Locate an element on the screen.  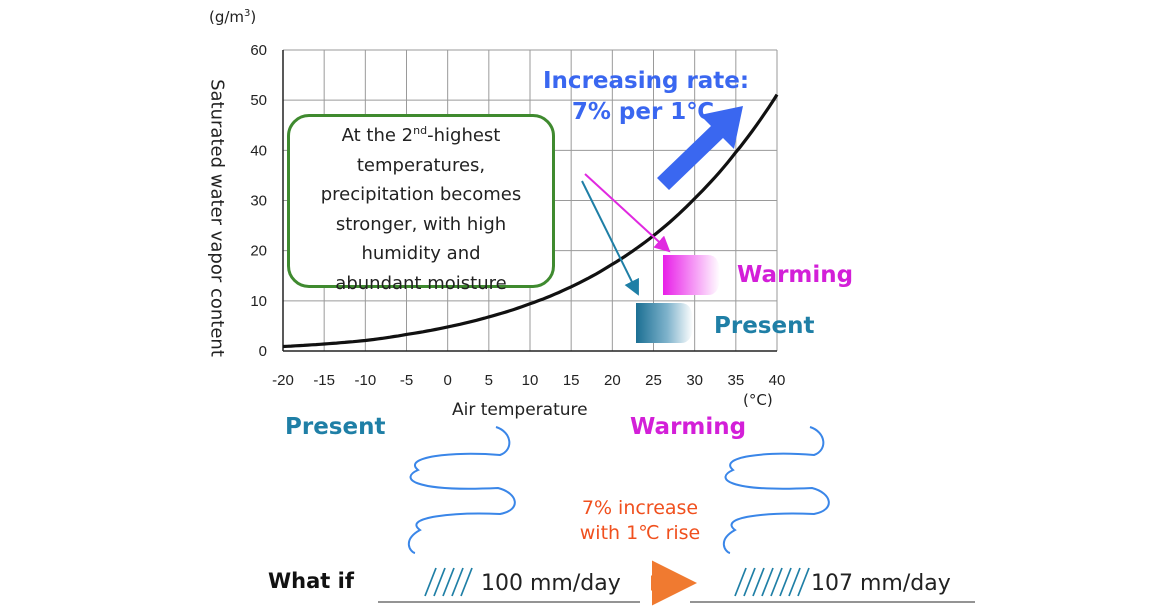
callout-line-3: precipitation becomes is located at coordinates (421, 194).